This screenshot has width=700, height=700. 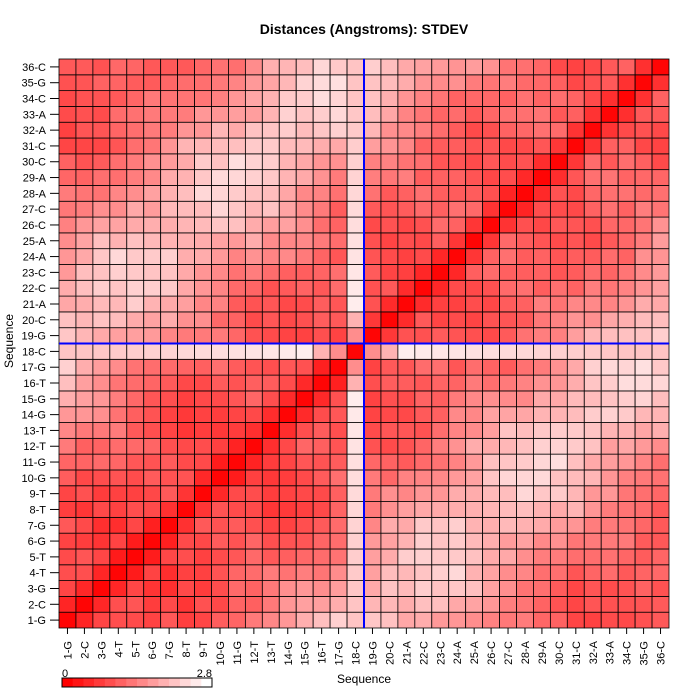 I want to click on y-tick-label: 34-C, so click(x=34, y=100).